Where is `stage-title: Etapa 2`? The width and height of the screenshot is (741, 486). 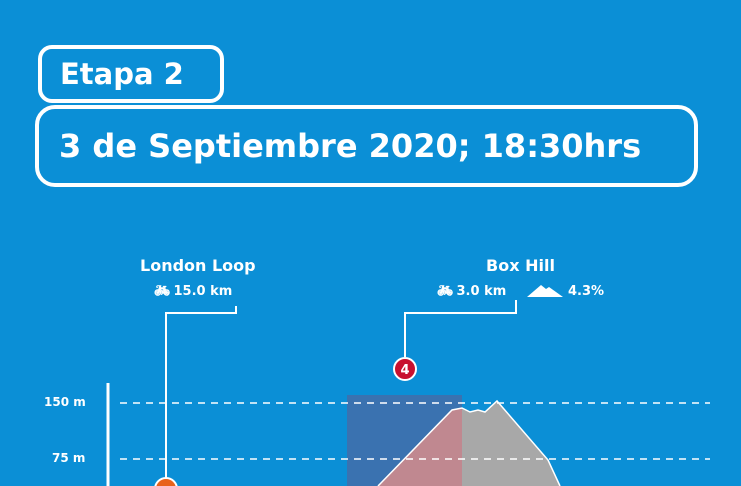 stage-title: Etapa 2 is located at coordinates (131, 74).